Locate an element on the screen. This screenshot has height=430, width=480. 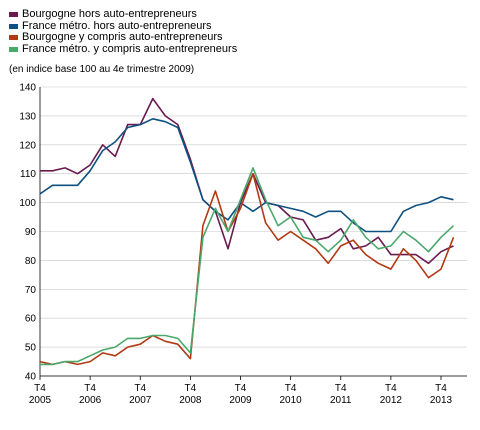
legend-item-france-hors-ae: France métro. hors auto-entrepreneurs is located at coordinates (123, 26).